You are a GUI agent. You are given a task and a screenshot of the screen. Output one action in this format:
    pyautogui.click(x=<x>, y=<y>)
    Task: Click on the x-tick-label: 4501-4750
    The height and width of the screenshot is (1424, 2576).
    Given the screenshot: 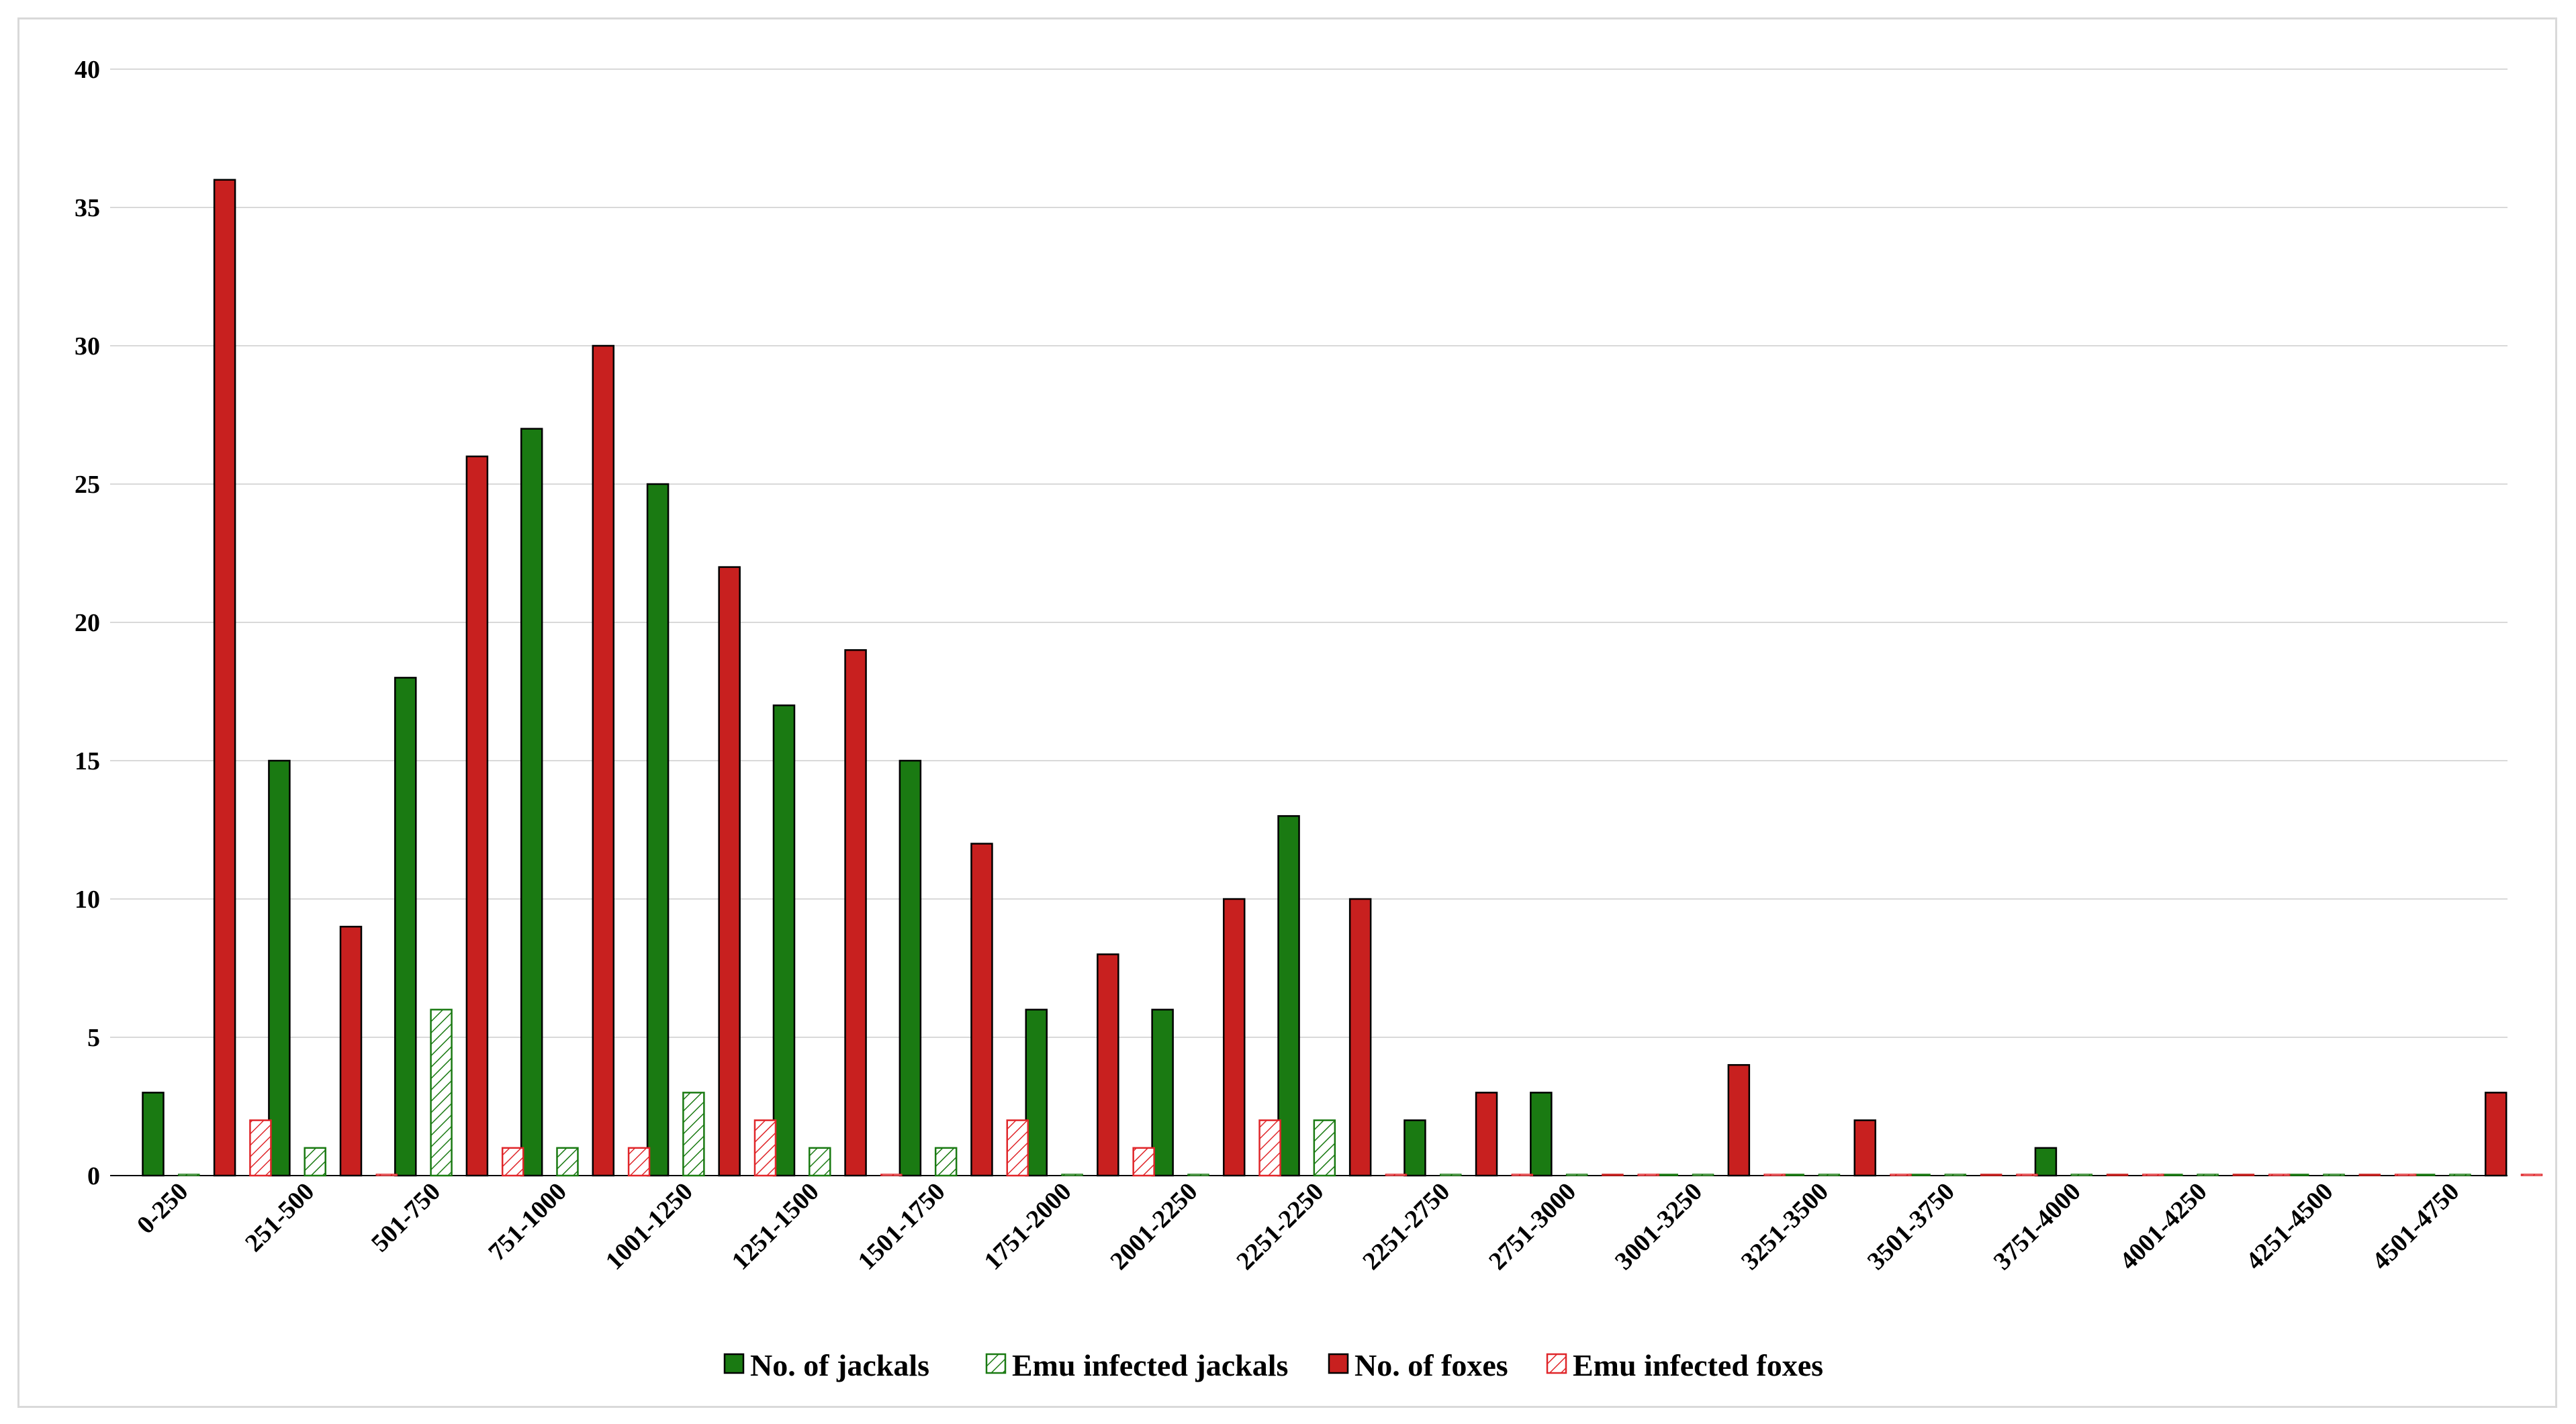 What is the action you would take?
    pyautogui.click(x=2415, y=1227)
    